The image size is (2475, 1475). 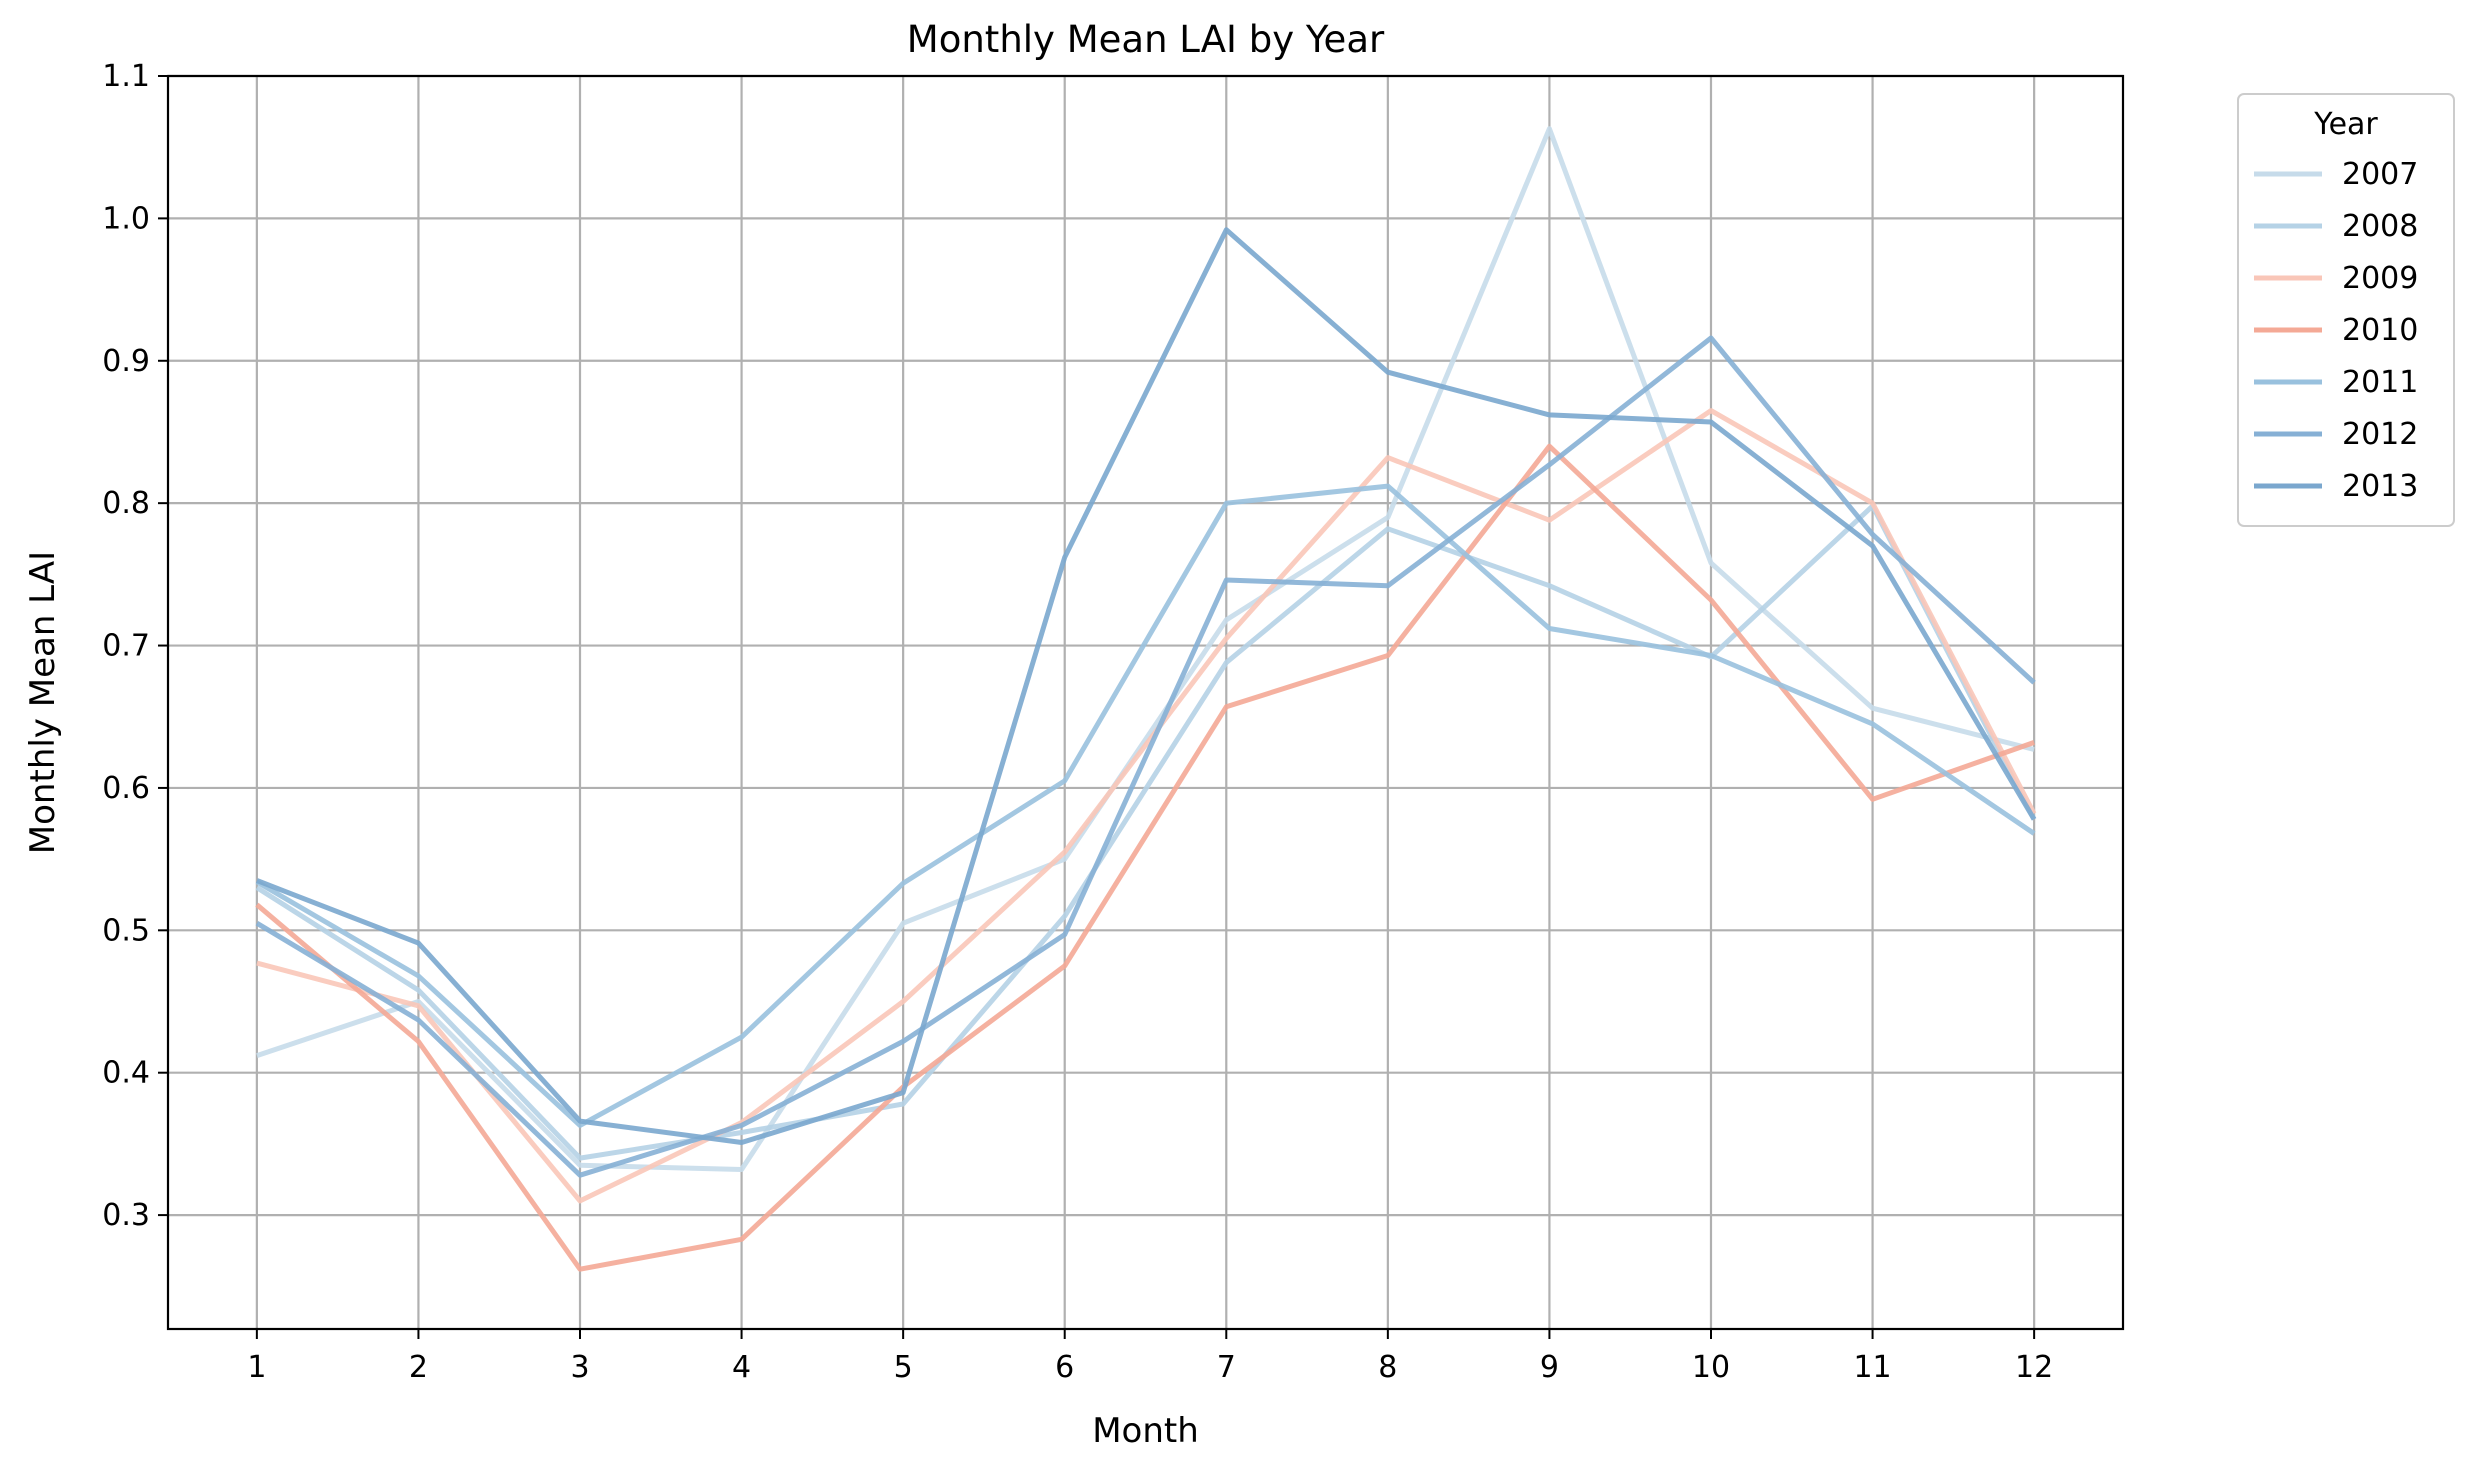 What do you see at coordinates (1145, 1431) in the screenshot?
I see `x-axis-title: Month` at bounding box center [1145, 1431].